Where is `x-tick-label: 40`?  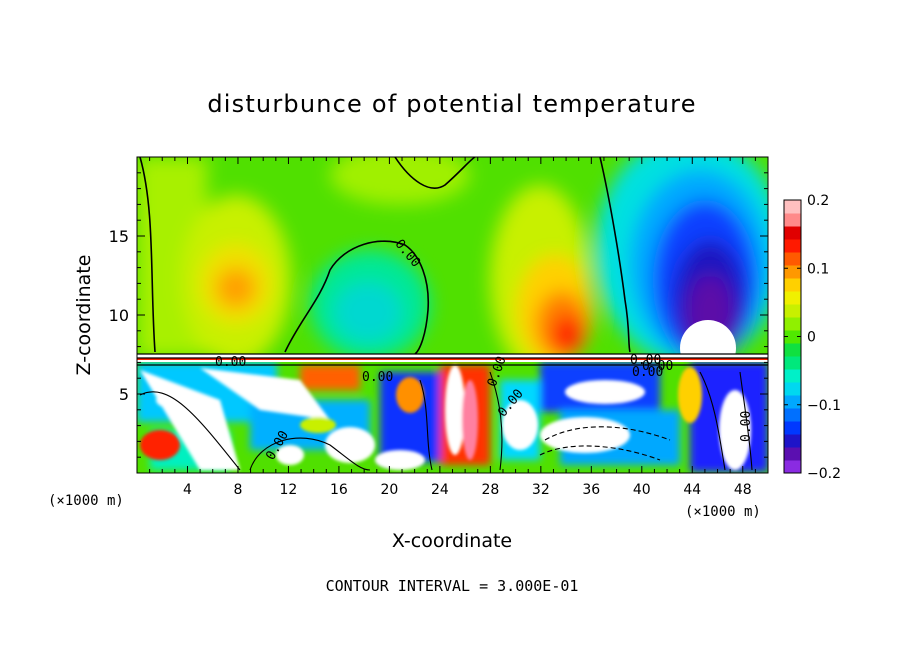 x-tick-label: 40 is located at coordinates (642, 490).